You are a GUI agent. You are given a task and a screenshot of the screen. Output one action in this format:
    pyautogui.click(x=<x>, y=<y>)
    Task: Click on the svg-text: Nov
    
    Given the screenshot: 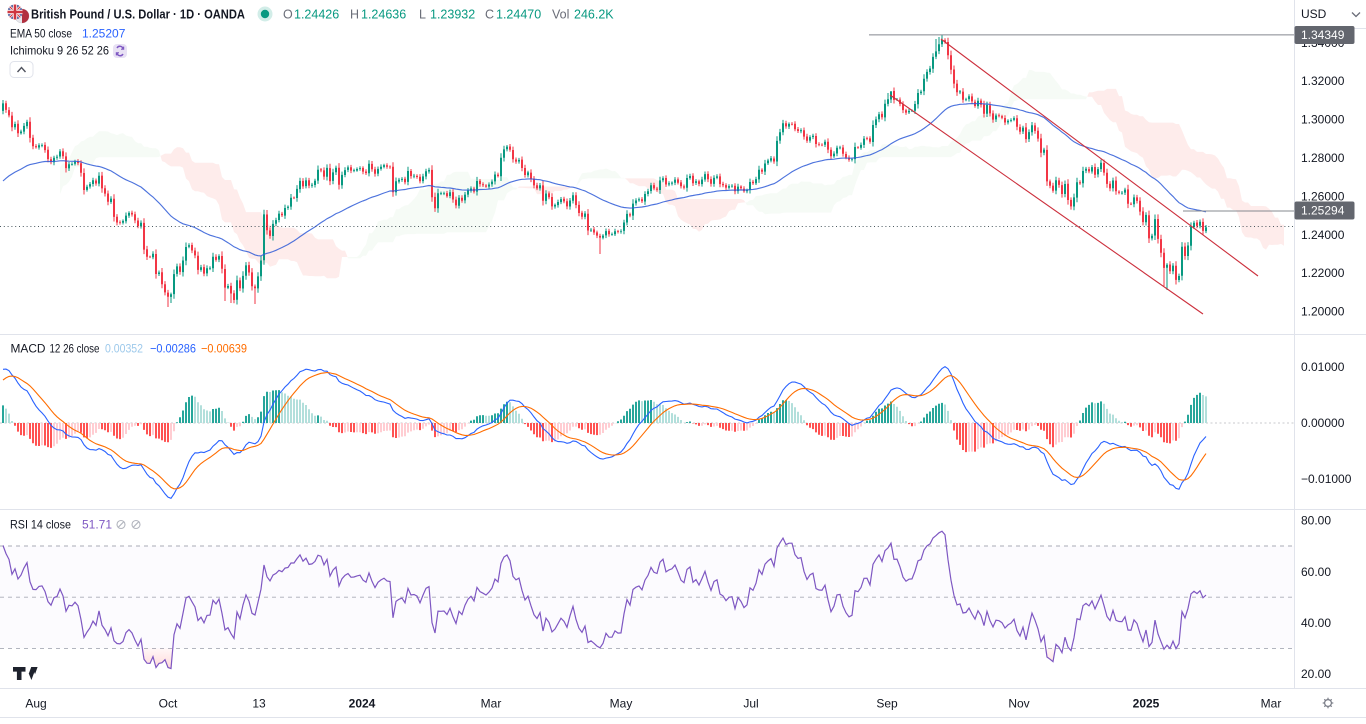 What is the action you would take?
    pyautogui.click(x=1018, y=704)
    